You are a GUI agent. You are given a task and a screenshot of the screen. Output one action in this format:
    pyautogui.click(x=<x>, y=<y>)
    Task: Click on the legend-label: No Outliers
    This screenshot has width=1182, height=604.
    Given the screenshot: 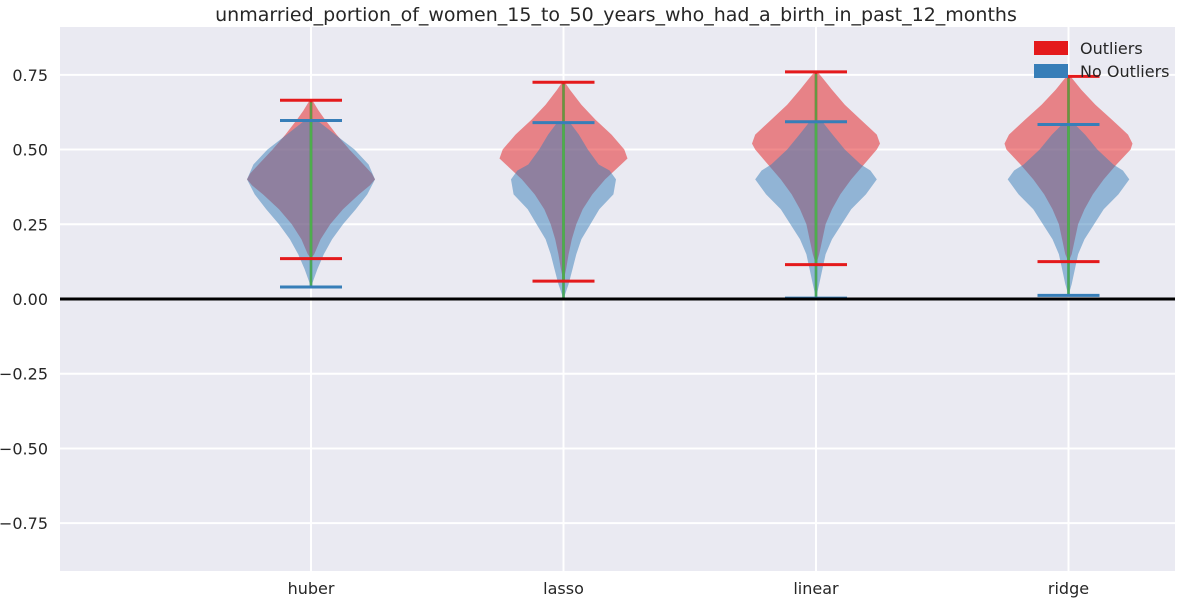 What is the action you would take?
    pyautogui.click(x=1125, y=71)
    